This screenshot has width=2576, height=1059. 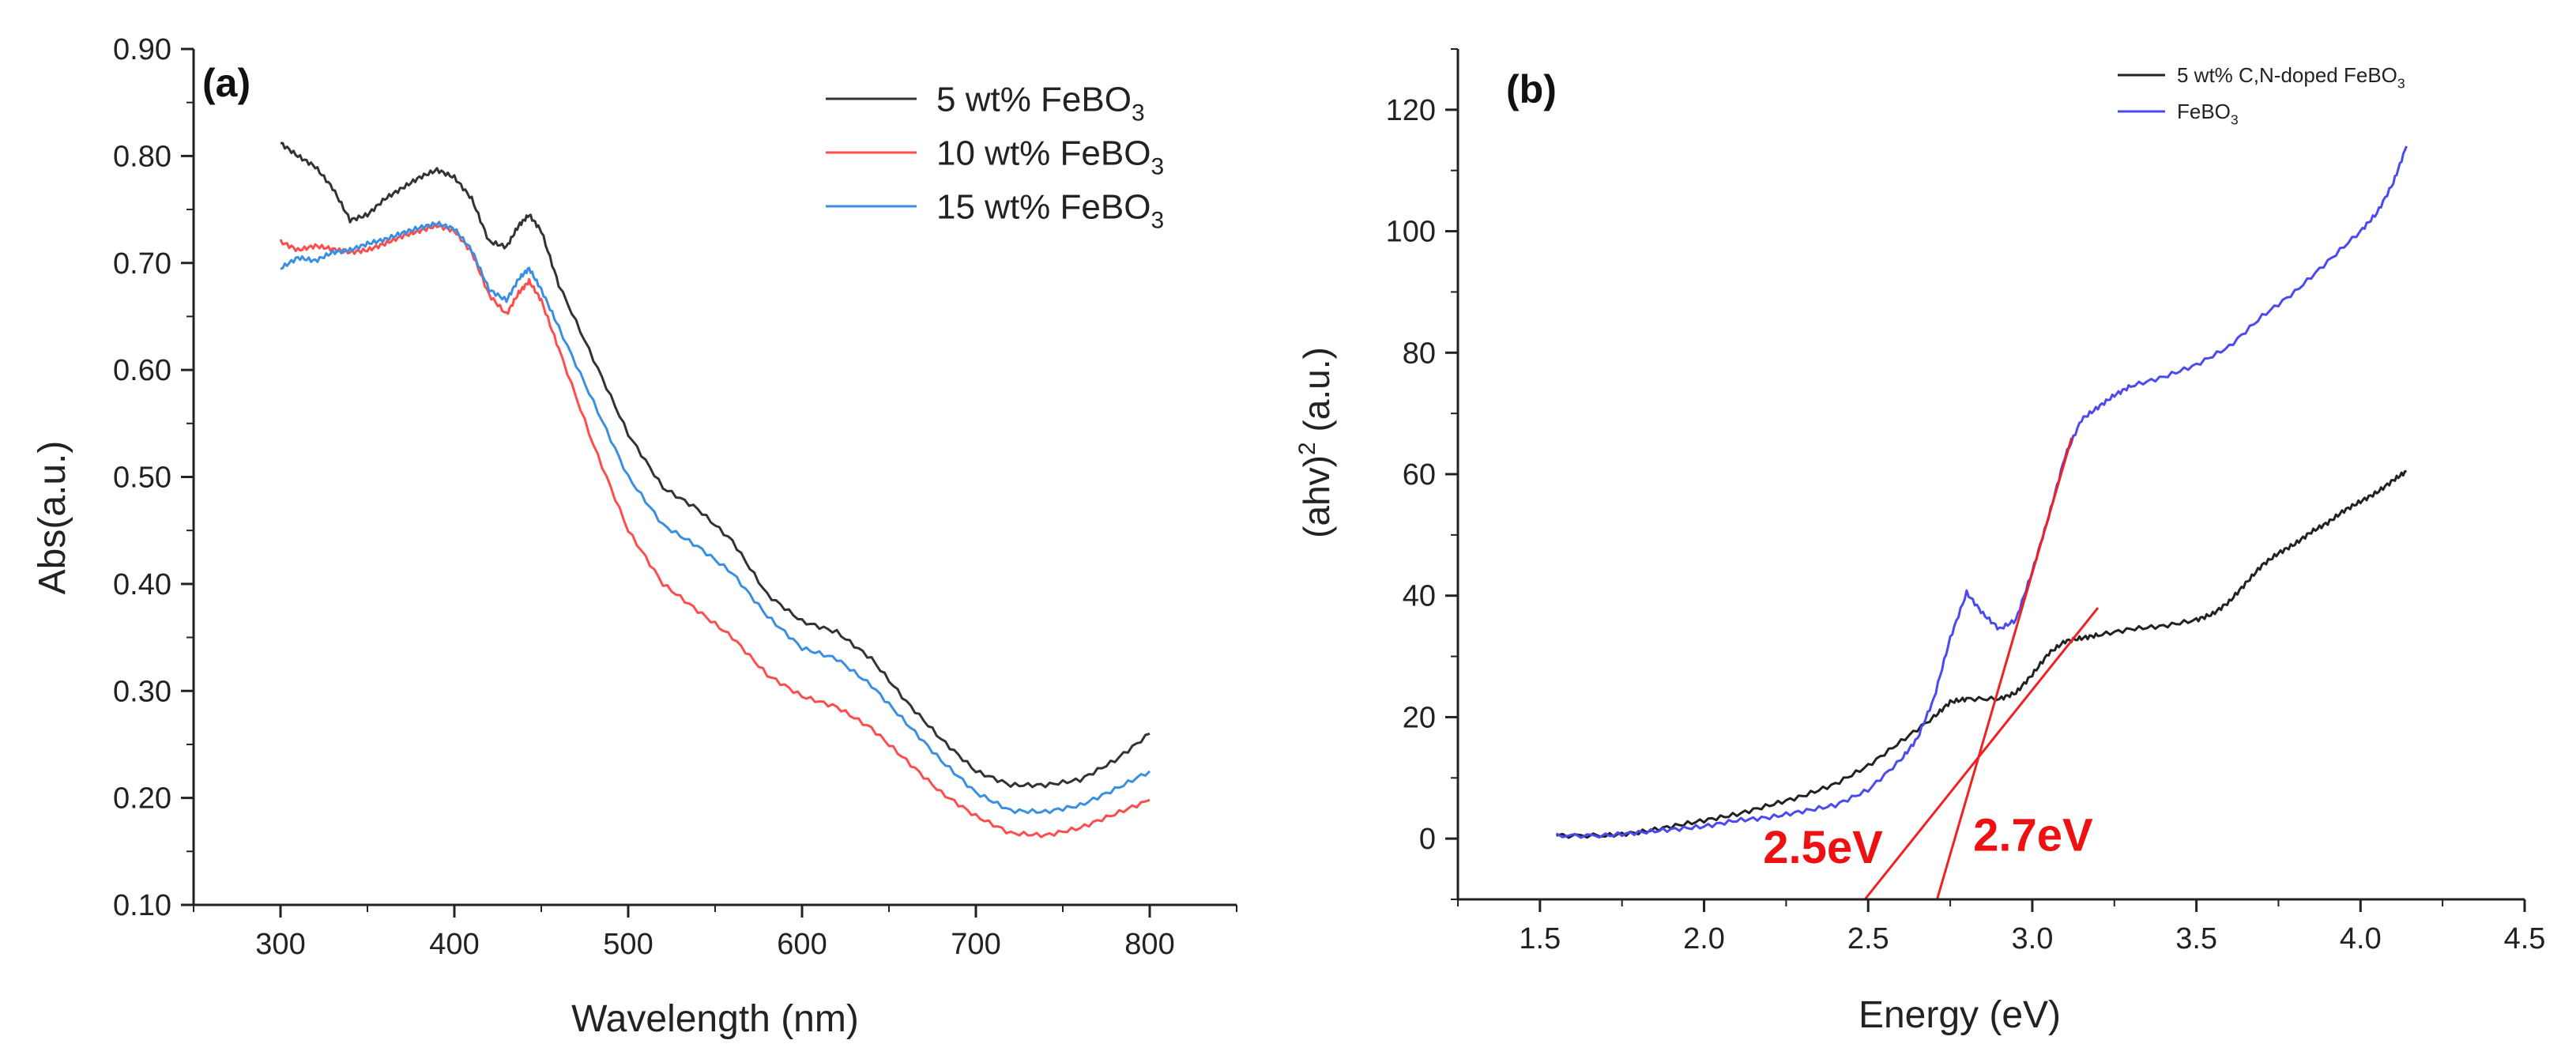 I want to click on legend-label-3: 15 wt% FeBO3, so click(x=1050, y=210).